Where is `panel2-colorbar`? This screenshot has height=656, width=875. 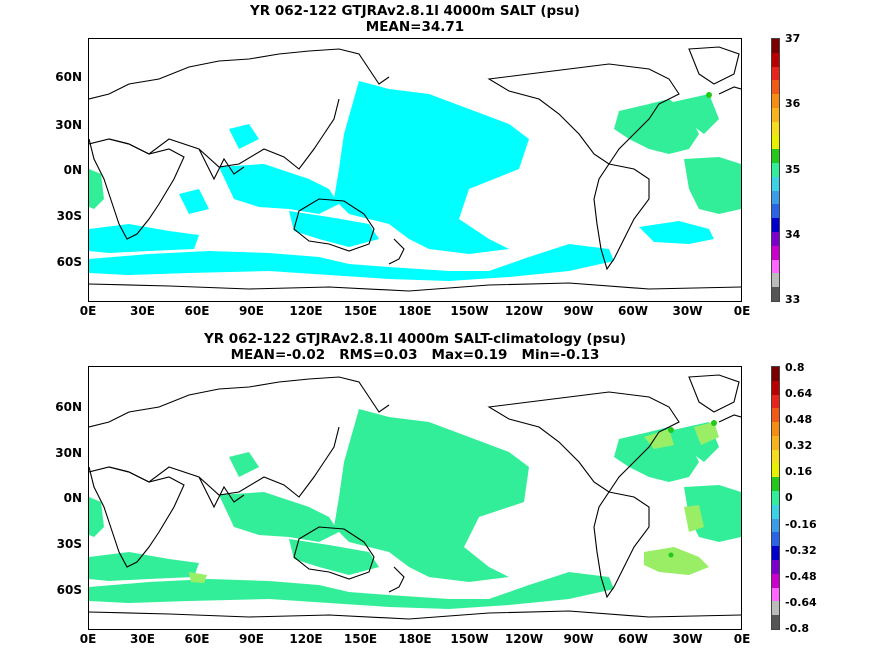
panel2-colorbar is located at coordinates (775, 498).